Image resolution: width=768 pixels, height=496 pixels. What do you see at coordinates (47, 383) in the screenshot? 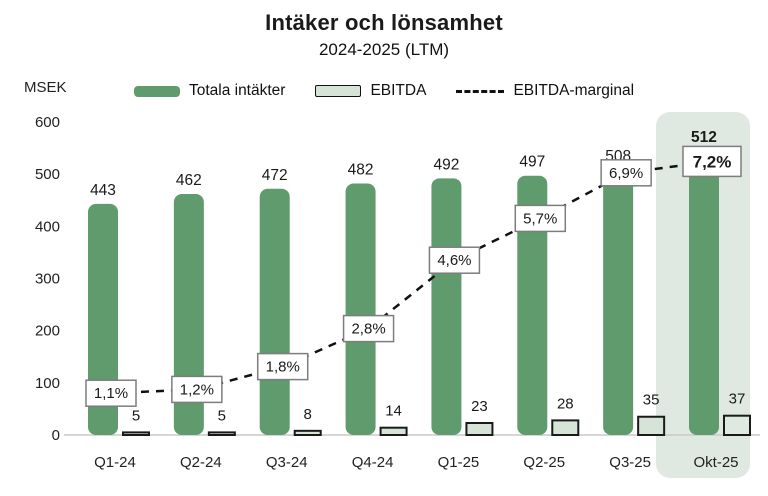
I see `y-axis-tick-label: 100` at bounding box center [47, 383].